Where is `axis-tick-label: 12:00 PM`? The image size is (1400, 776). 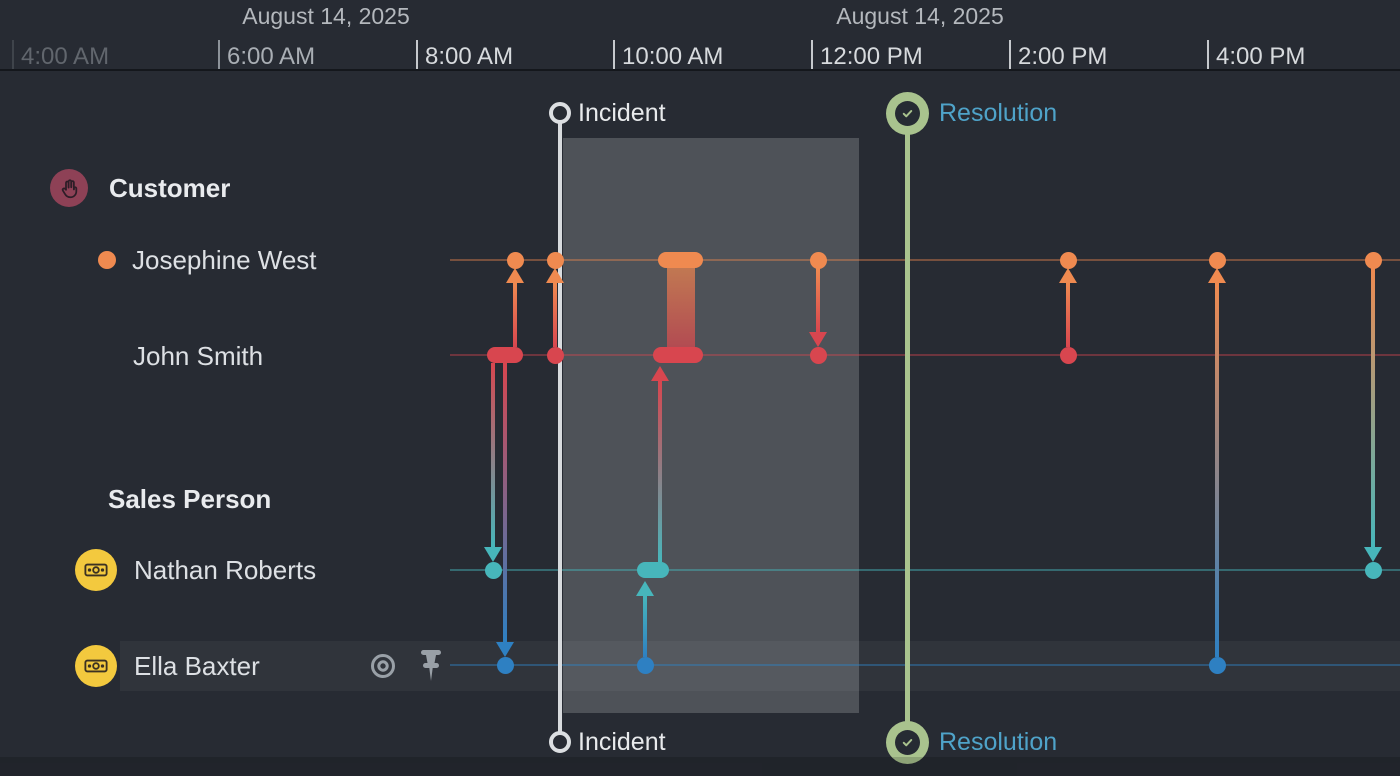 axis-tick-label: 12:00 PM is located at coordinates (871, 56).